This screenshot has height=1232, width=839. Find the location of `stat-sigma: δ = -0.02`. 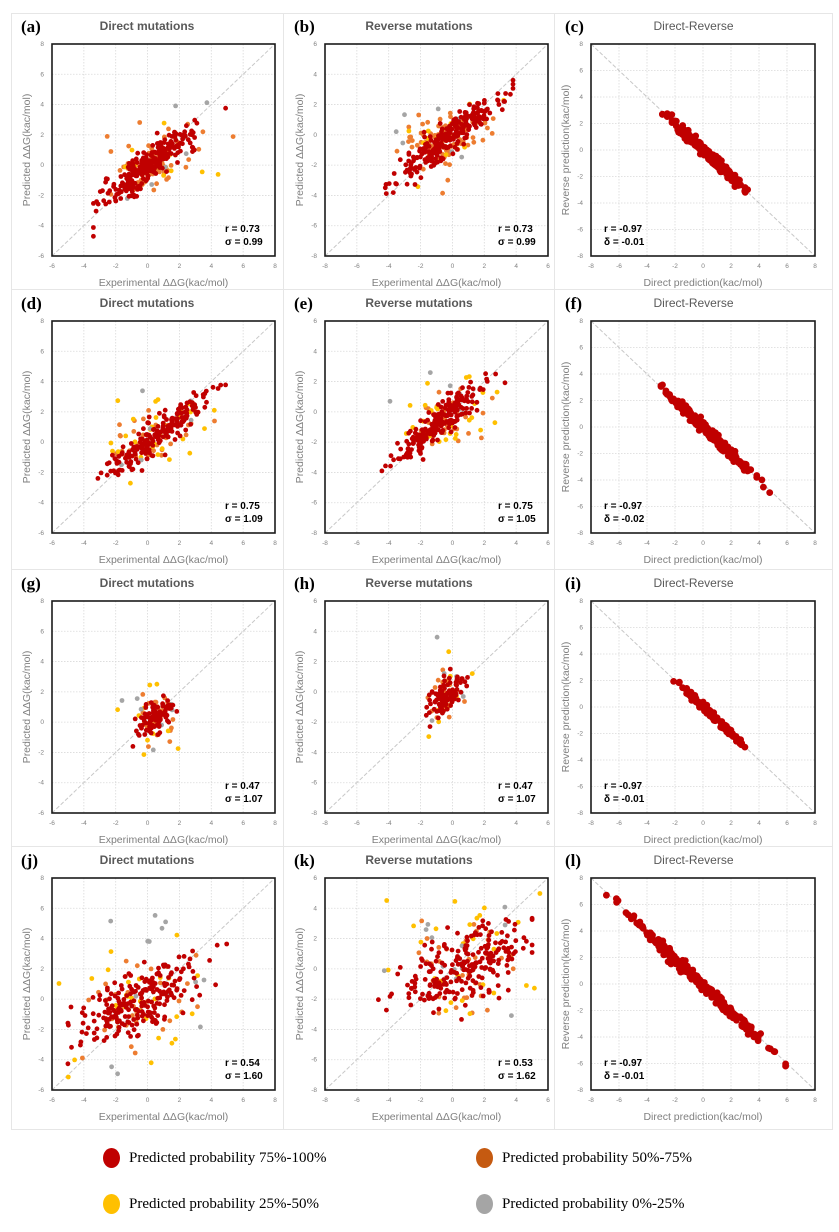

stat-sigma: δ = -0.02 is located at coordinates (624, 519).